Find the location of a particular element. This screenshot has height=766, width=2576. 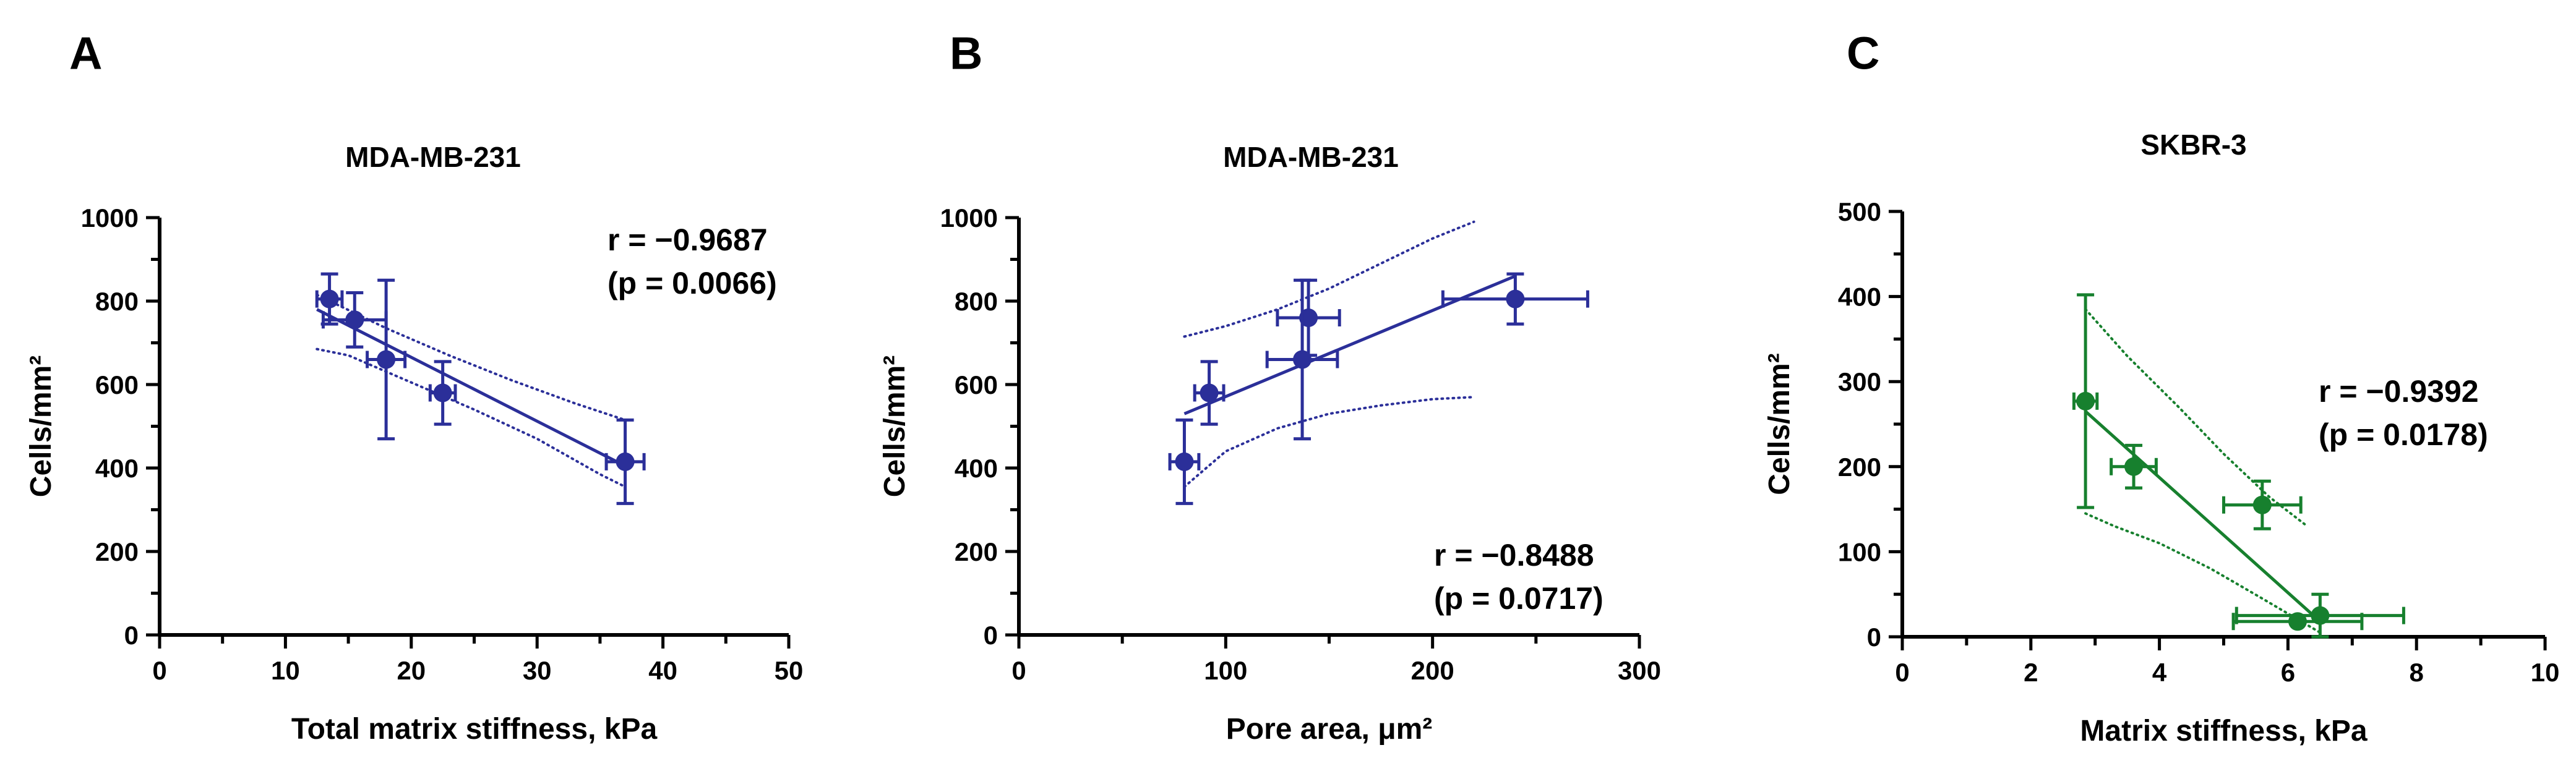

y-tick-label: 100 is located at coordinates (1859, 551).